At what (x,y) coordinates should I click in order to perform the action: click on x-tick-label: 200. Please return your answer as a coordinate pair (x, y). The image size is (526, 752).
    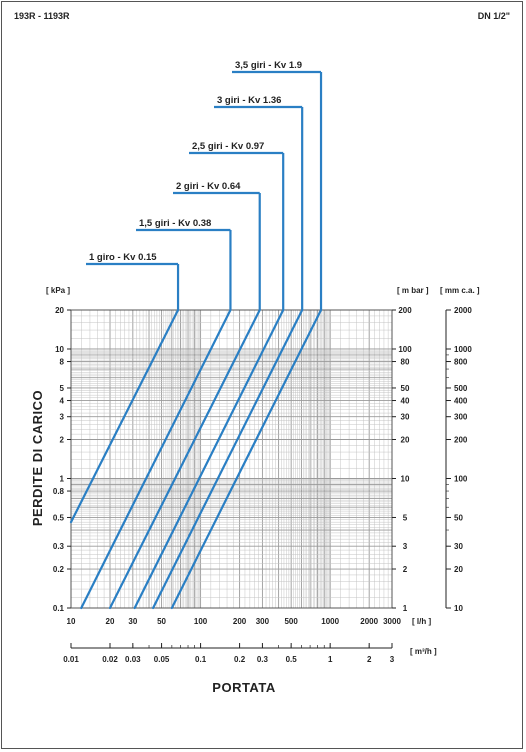
    Looking at the image, I should click on (240, 621).